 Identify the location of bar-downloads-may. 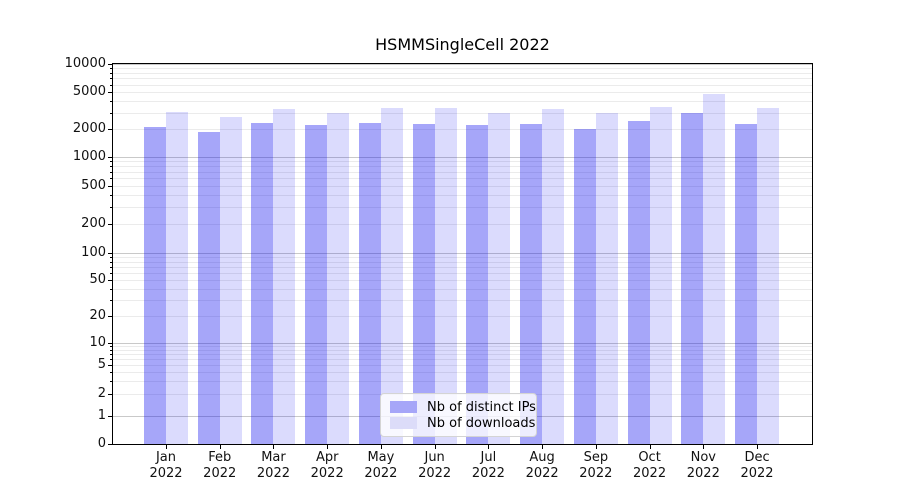
(391, 276).